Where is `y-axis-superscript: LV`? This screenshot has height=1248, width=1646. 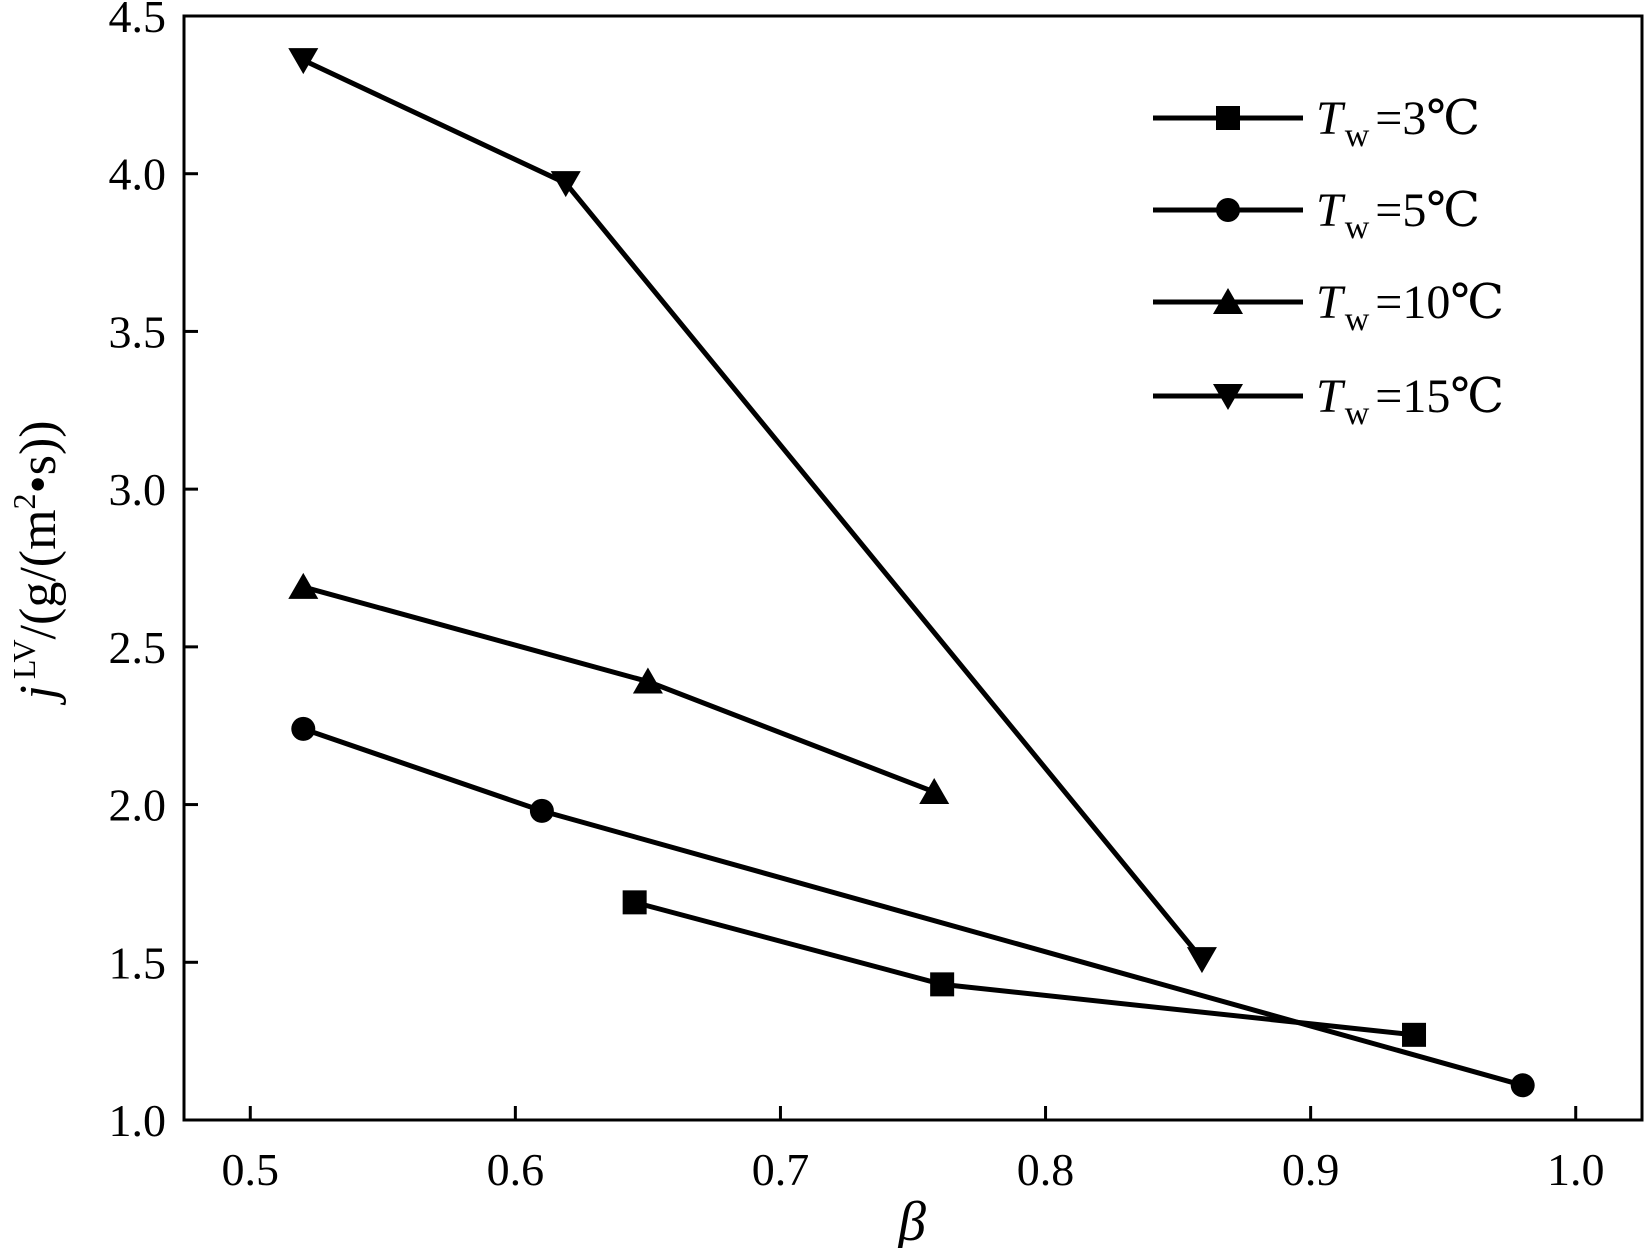 y-axis-superscript: LV is located at coordinates (24, 659).